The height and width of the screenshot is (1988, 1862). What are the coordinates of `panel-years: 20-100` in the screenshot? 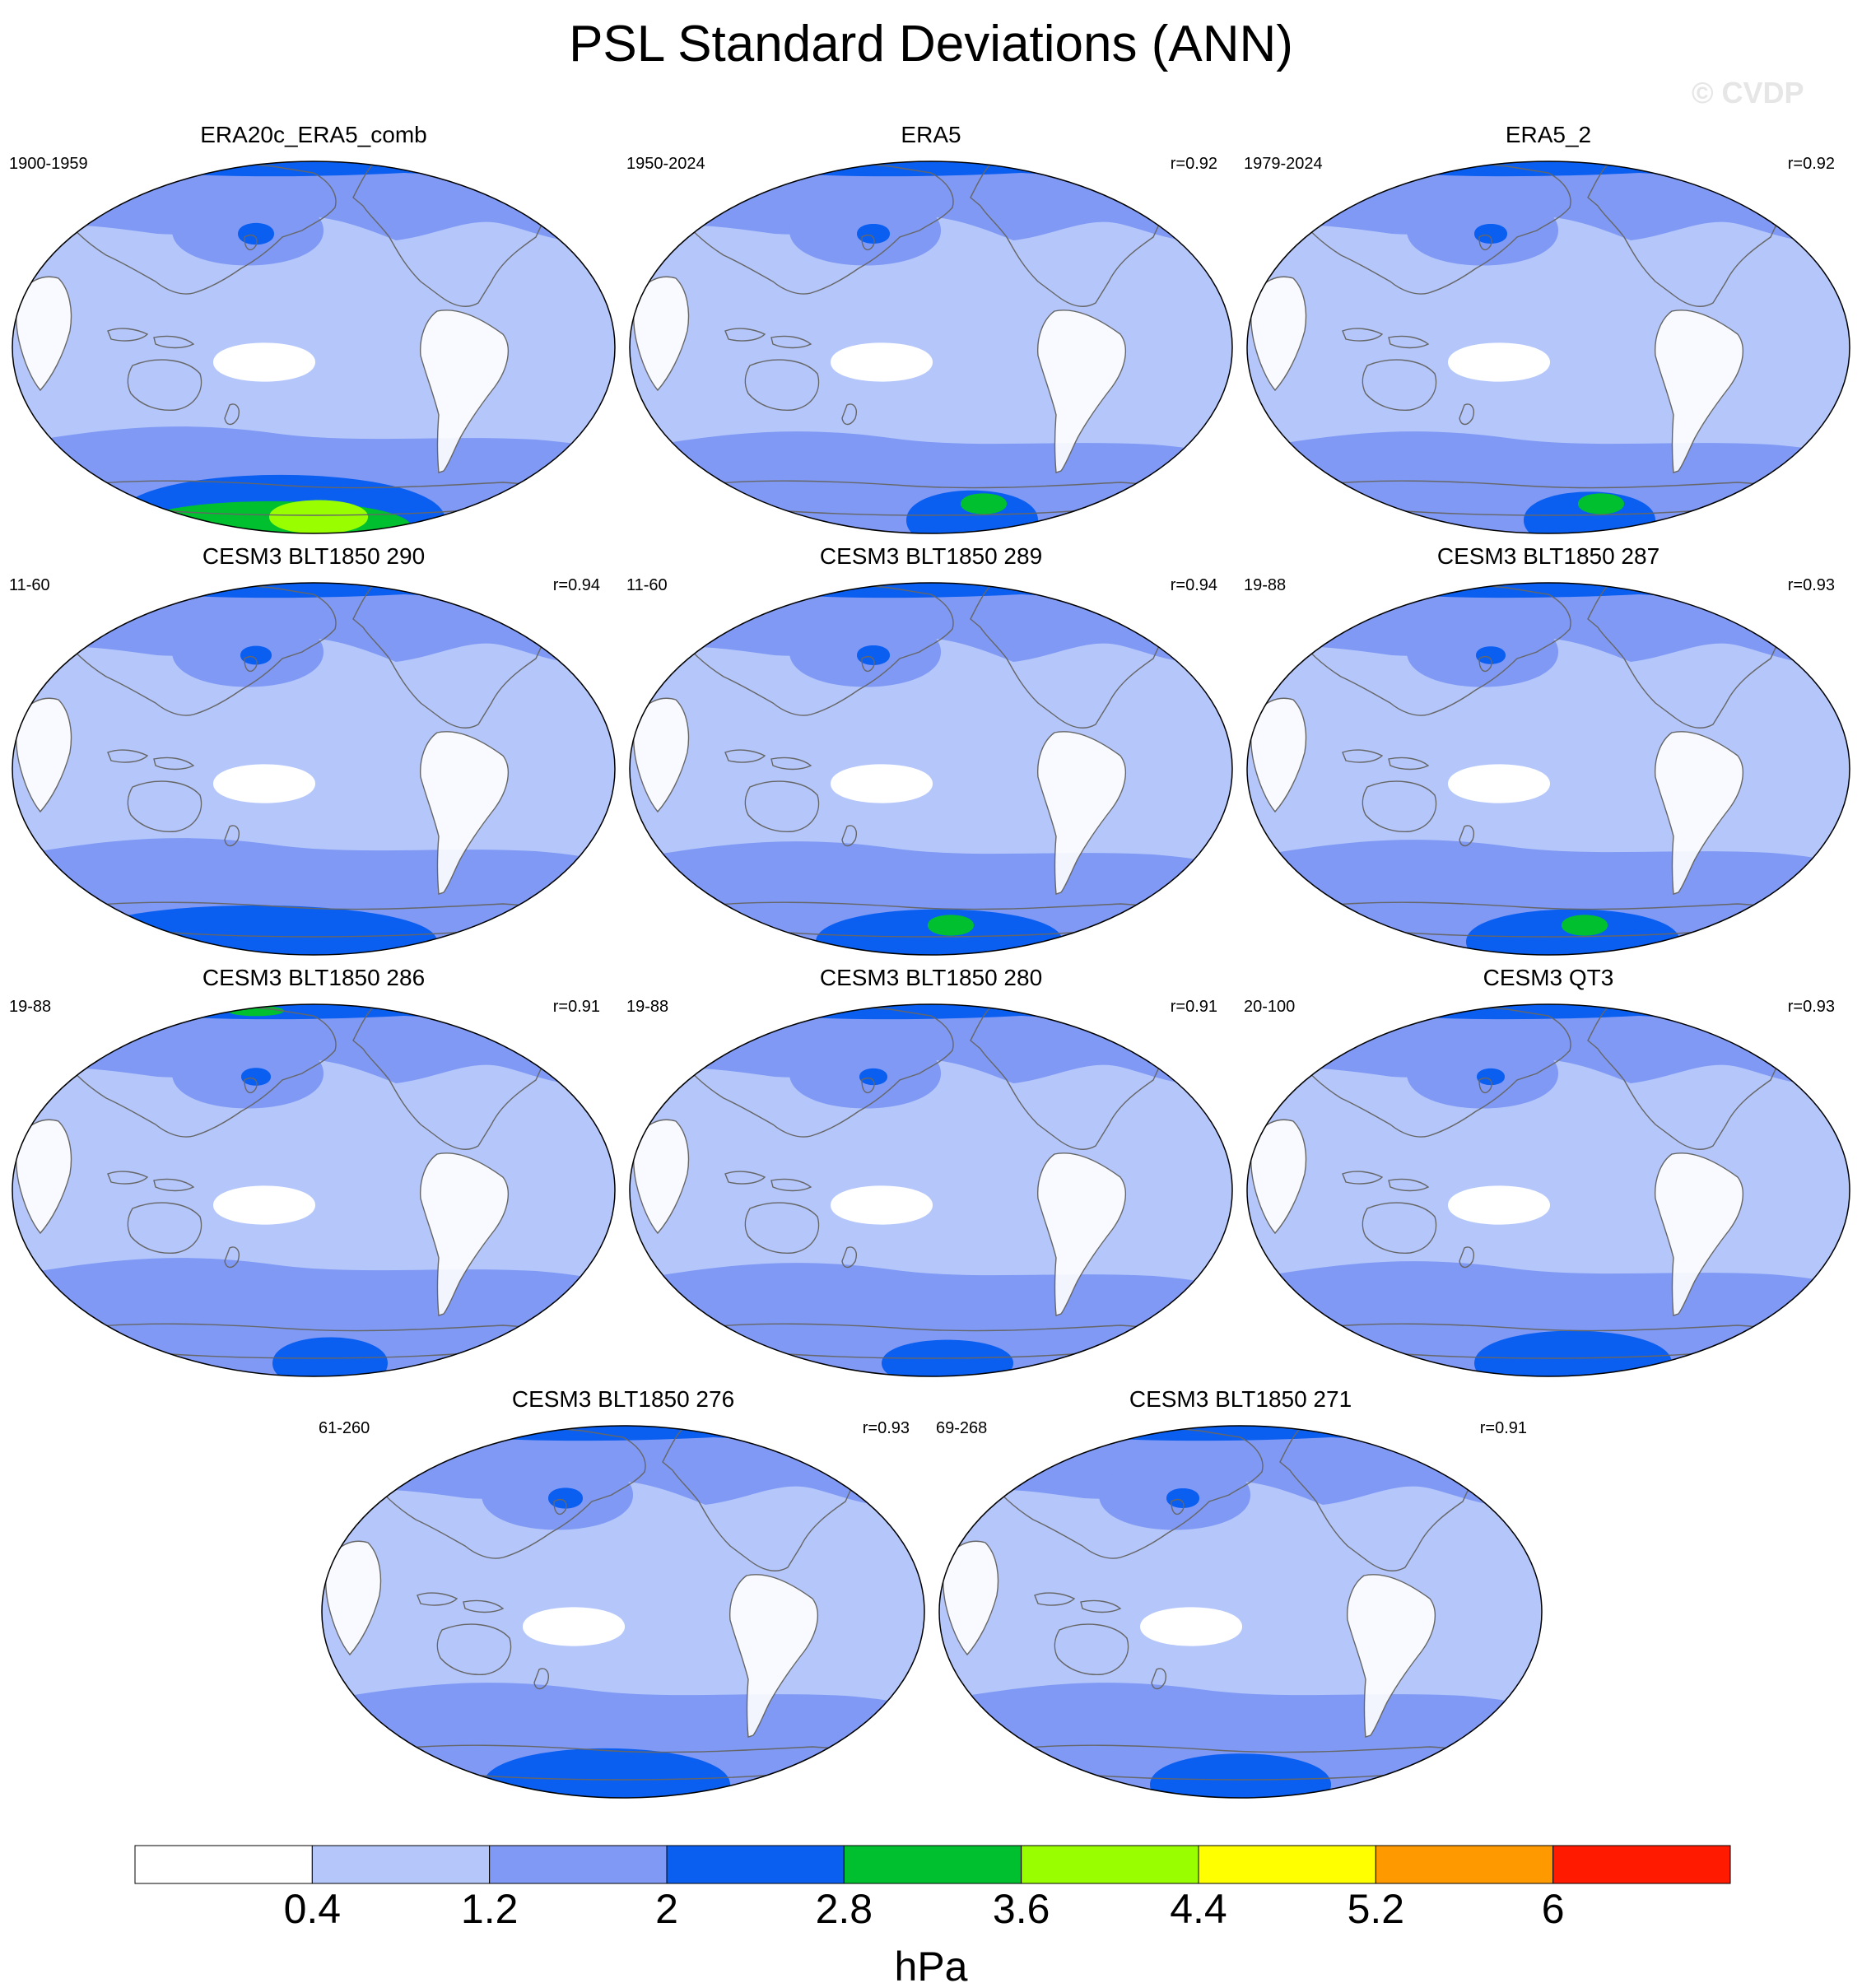 It's located at (1270, 1007).